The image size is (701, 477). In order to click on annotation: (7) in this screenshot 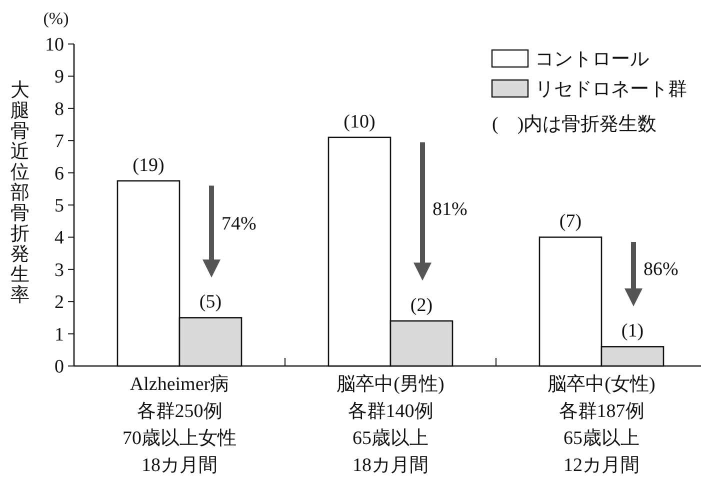, I will do `click(570, 221)`.